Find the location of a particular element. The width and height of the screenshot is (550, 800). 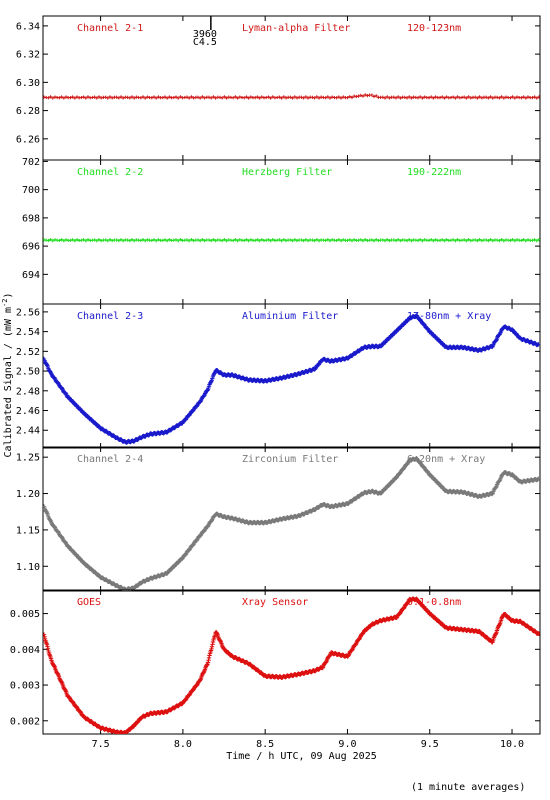

panel-band-label: 6-20nm + Xray is located at coordinates (446, 459).